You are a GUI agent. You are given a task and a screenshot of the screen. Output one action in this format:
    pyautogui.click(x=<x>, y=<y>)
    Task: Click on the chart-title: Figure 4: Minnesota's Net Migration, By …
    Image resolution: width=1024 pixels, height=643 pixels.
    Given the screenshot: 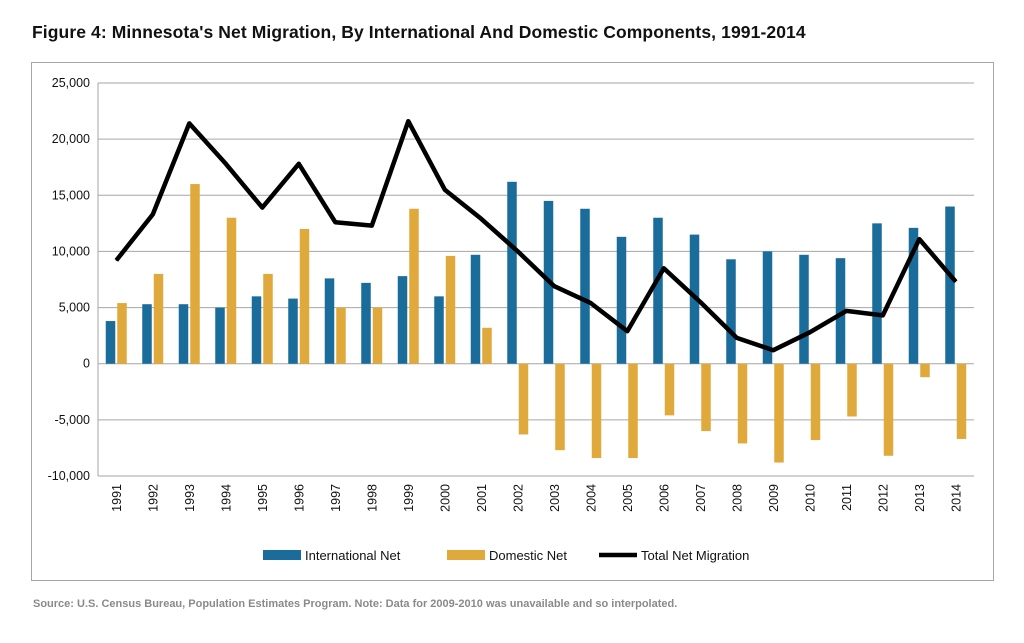 What is the action you would take?
    pyautogui.click(x=419, y=32)
    